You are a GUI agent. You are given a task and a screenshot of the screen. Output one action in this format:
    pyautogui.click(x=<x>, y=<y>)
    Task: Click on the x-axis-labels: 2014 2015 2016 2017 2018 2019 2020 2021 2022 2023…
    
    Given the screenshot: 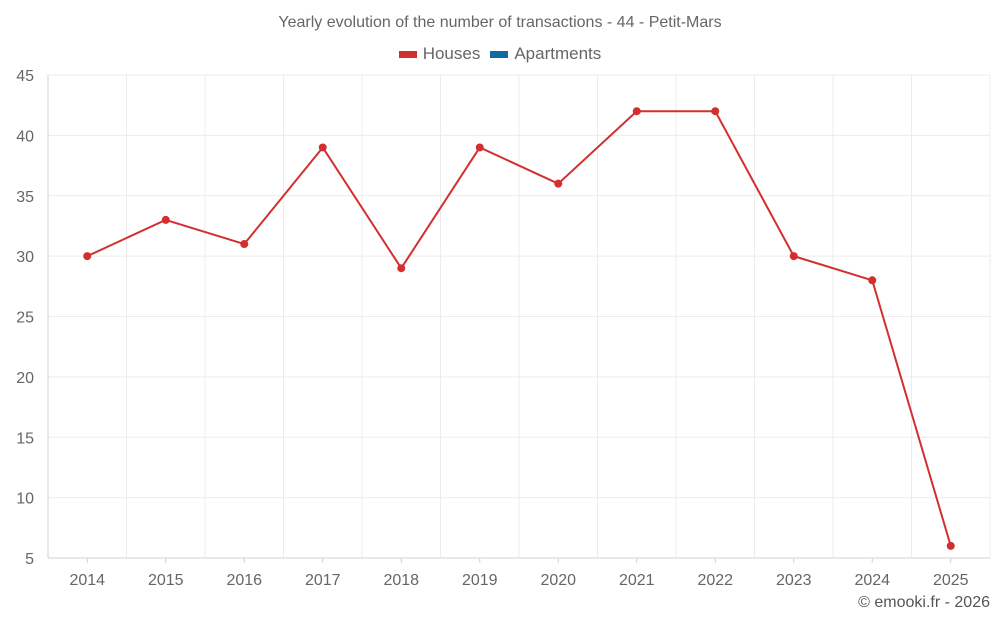 What is the action you would take?
    pyautogui.click(x=518, y=580)
    